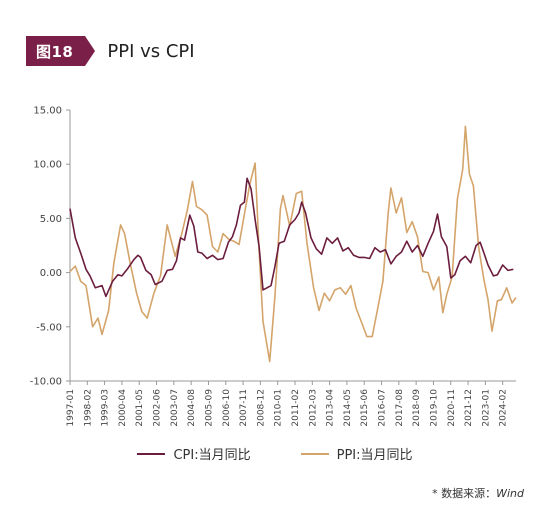 Image resolution: width=550 pixels, height=521 pixels. What do you see at coordinates (244, 408) in the screenshot?
I see `x-tick-label: 2007-11` at bounding box center [244, 408].